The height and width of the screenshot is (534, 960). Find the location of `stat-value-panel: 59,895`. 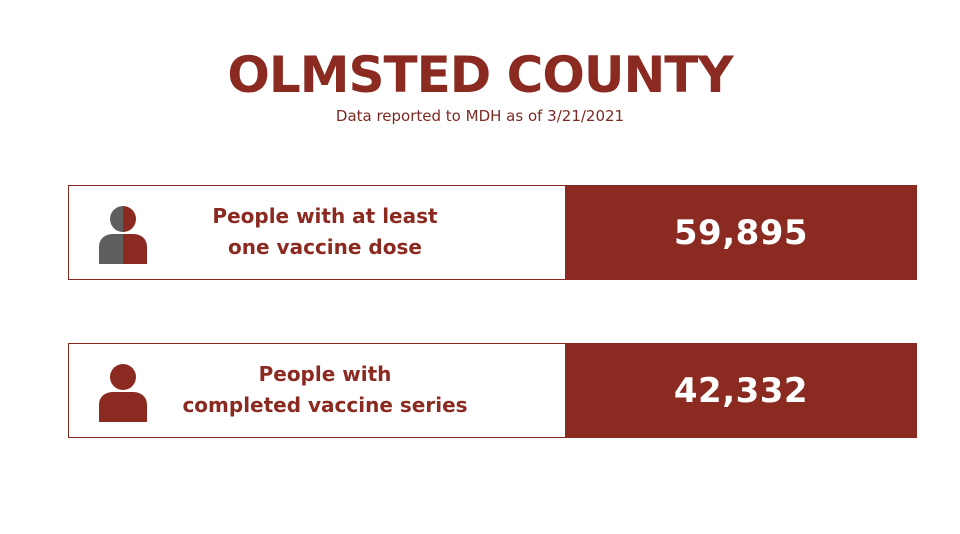

stat-value-panel: 59,895 is located at coordinates (741, 232).